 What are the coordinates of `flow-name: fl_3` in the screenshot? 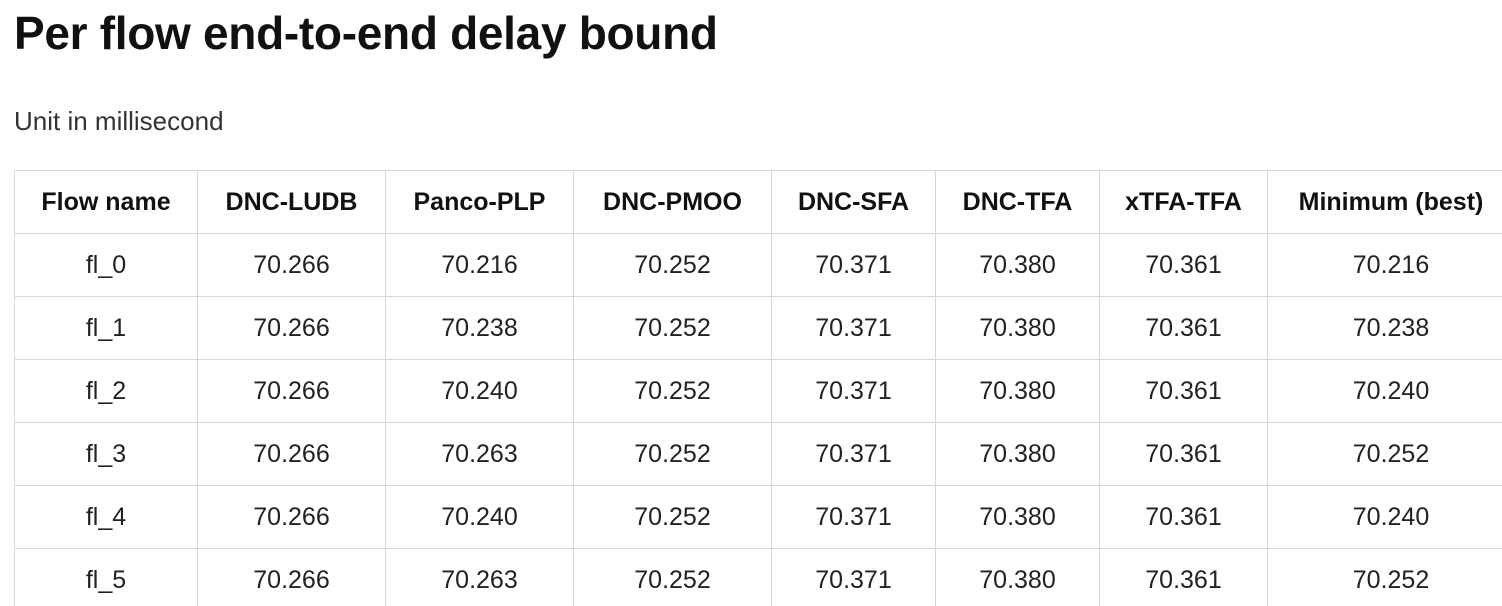 It's located at (106, 454).